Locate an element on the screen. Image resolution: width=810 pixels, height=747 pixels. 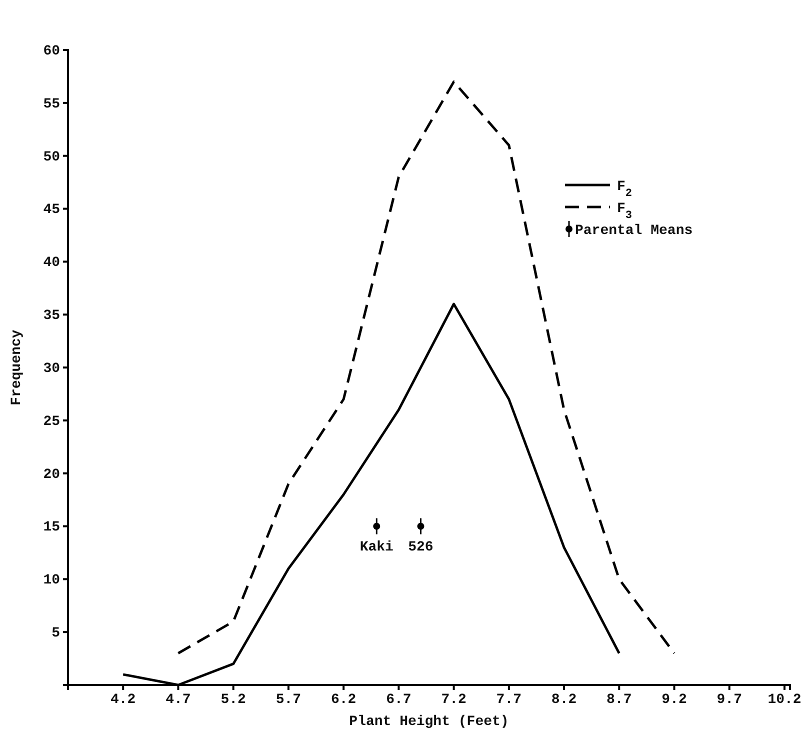
y-tick-label: 35 is located at coordinates (51, 316).